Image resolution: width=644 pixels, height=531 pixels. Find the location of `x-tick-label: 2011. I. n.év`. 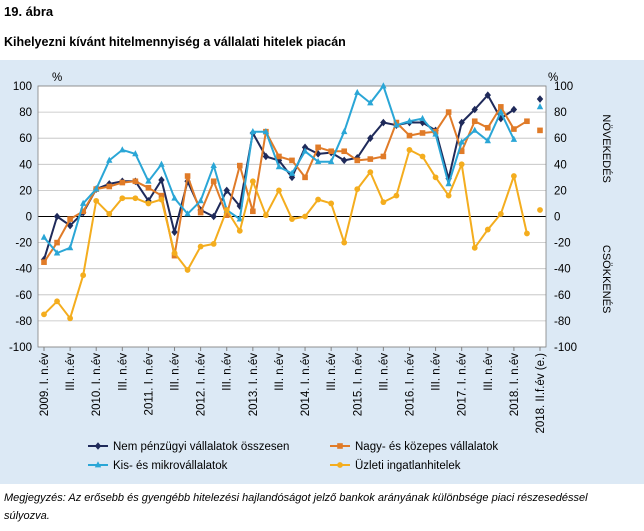

x-tick-label: 2011. I. n.év is located at coordinates (149, 384).